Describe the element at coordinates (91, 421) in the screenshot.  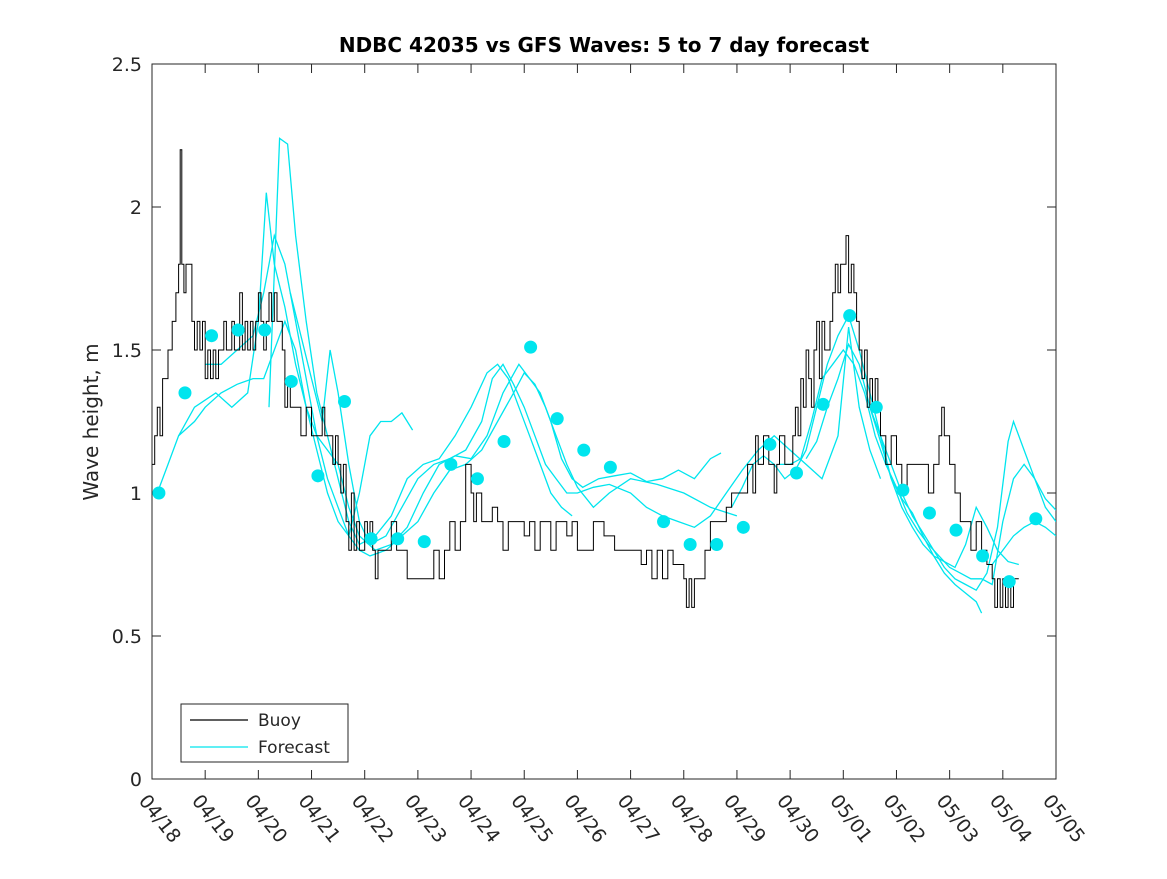
I see `y-axis-label: Wave height, m` at that location.